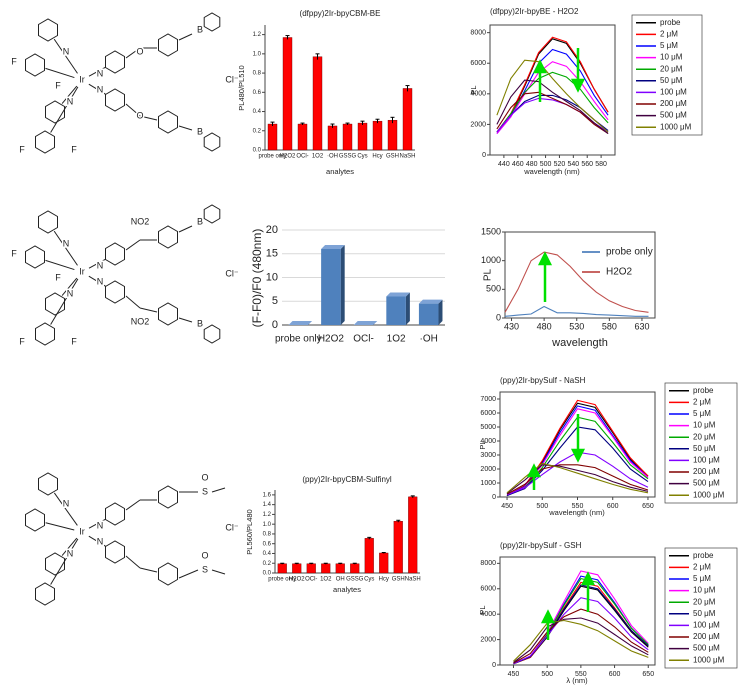  I want to click on x-tick-label: NaSH, so click(413, 580).